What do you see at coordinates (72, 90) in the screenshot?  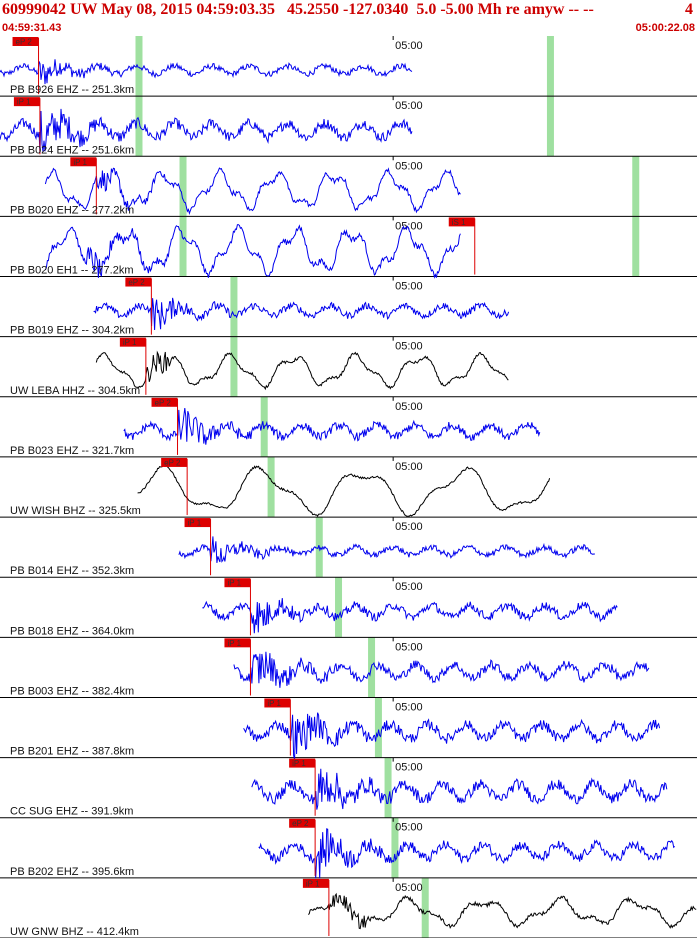 I see `station-label: PB B926 EHZ -- 251.3km` at bounding box center [72, 90].